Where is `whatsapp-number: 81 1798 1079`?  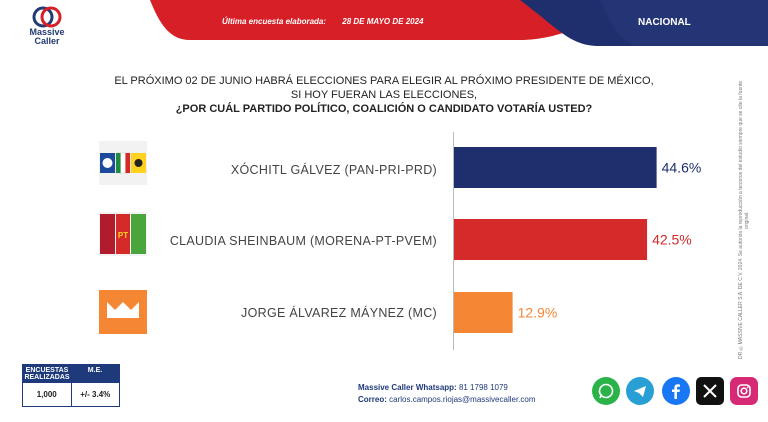 whatsapp-number: 81 1798 1079 is located at coordinates (483, 387).